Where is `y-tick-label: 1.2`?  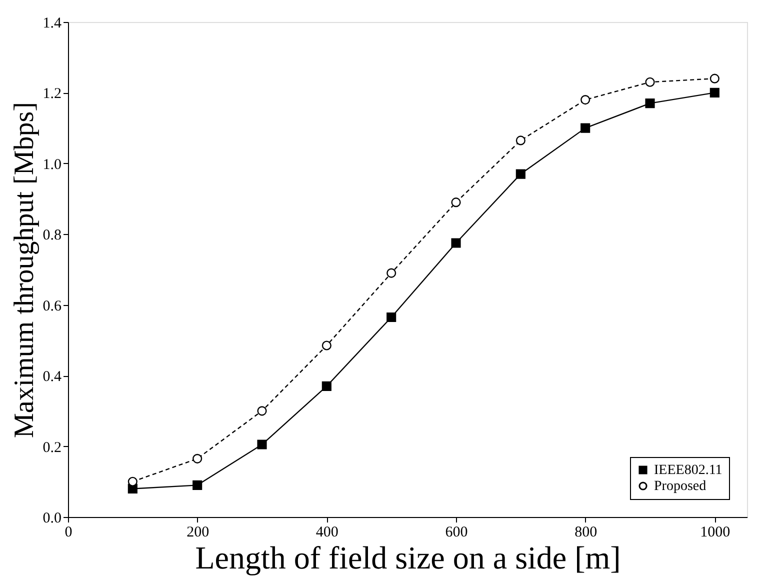
y-tick-label: 1.2 is located at coordinates (52, 94).